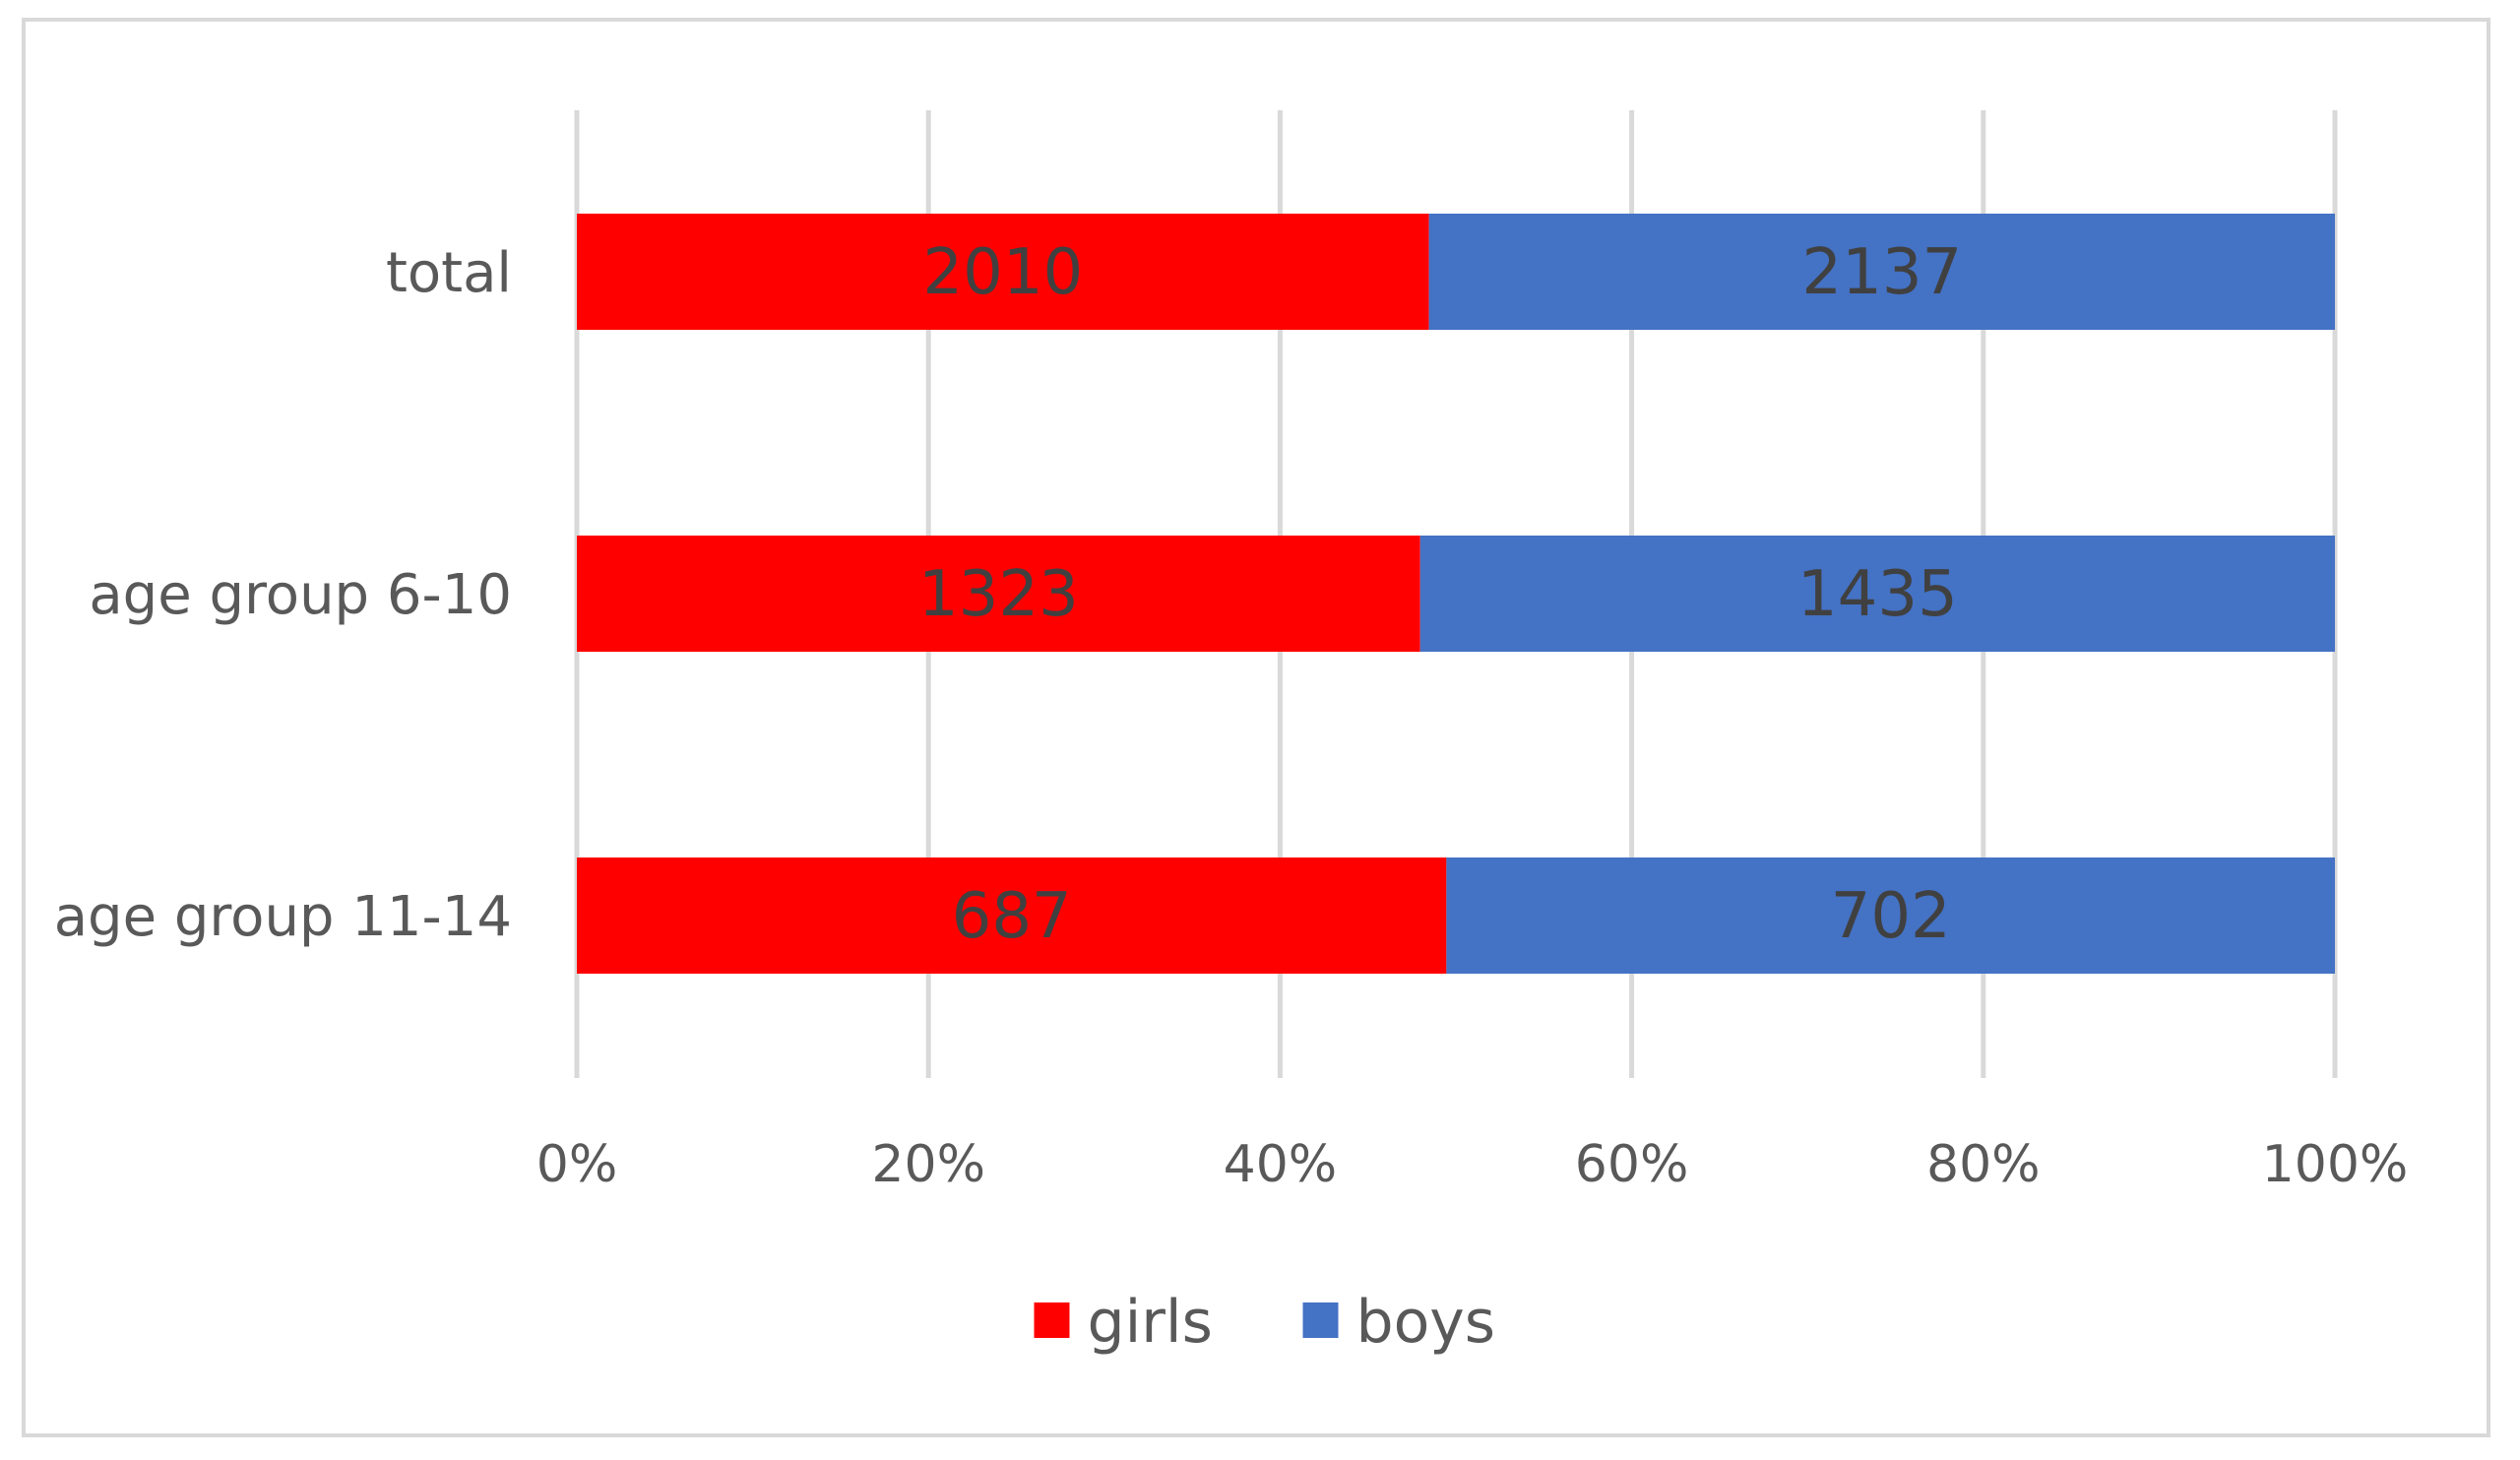 This screenshot has width=2520, height=1460. What do you see at coordinates (1983, 1164) in the screenshot?
I see `x-tick-label: 80%` at bounding box center [1983, 1164].